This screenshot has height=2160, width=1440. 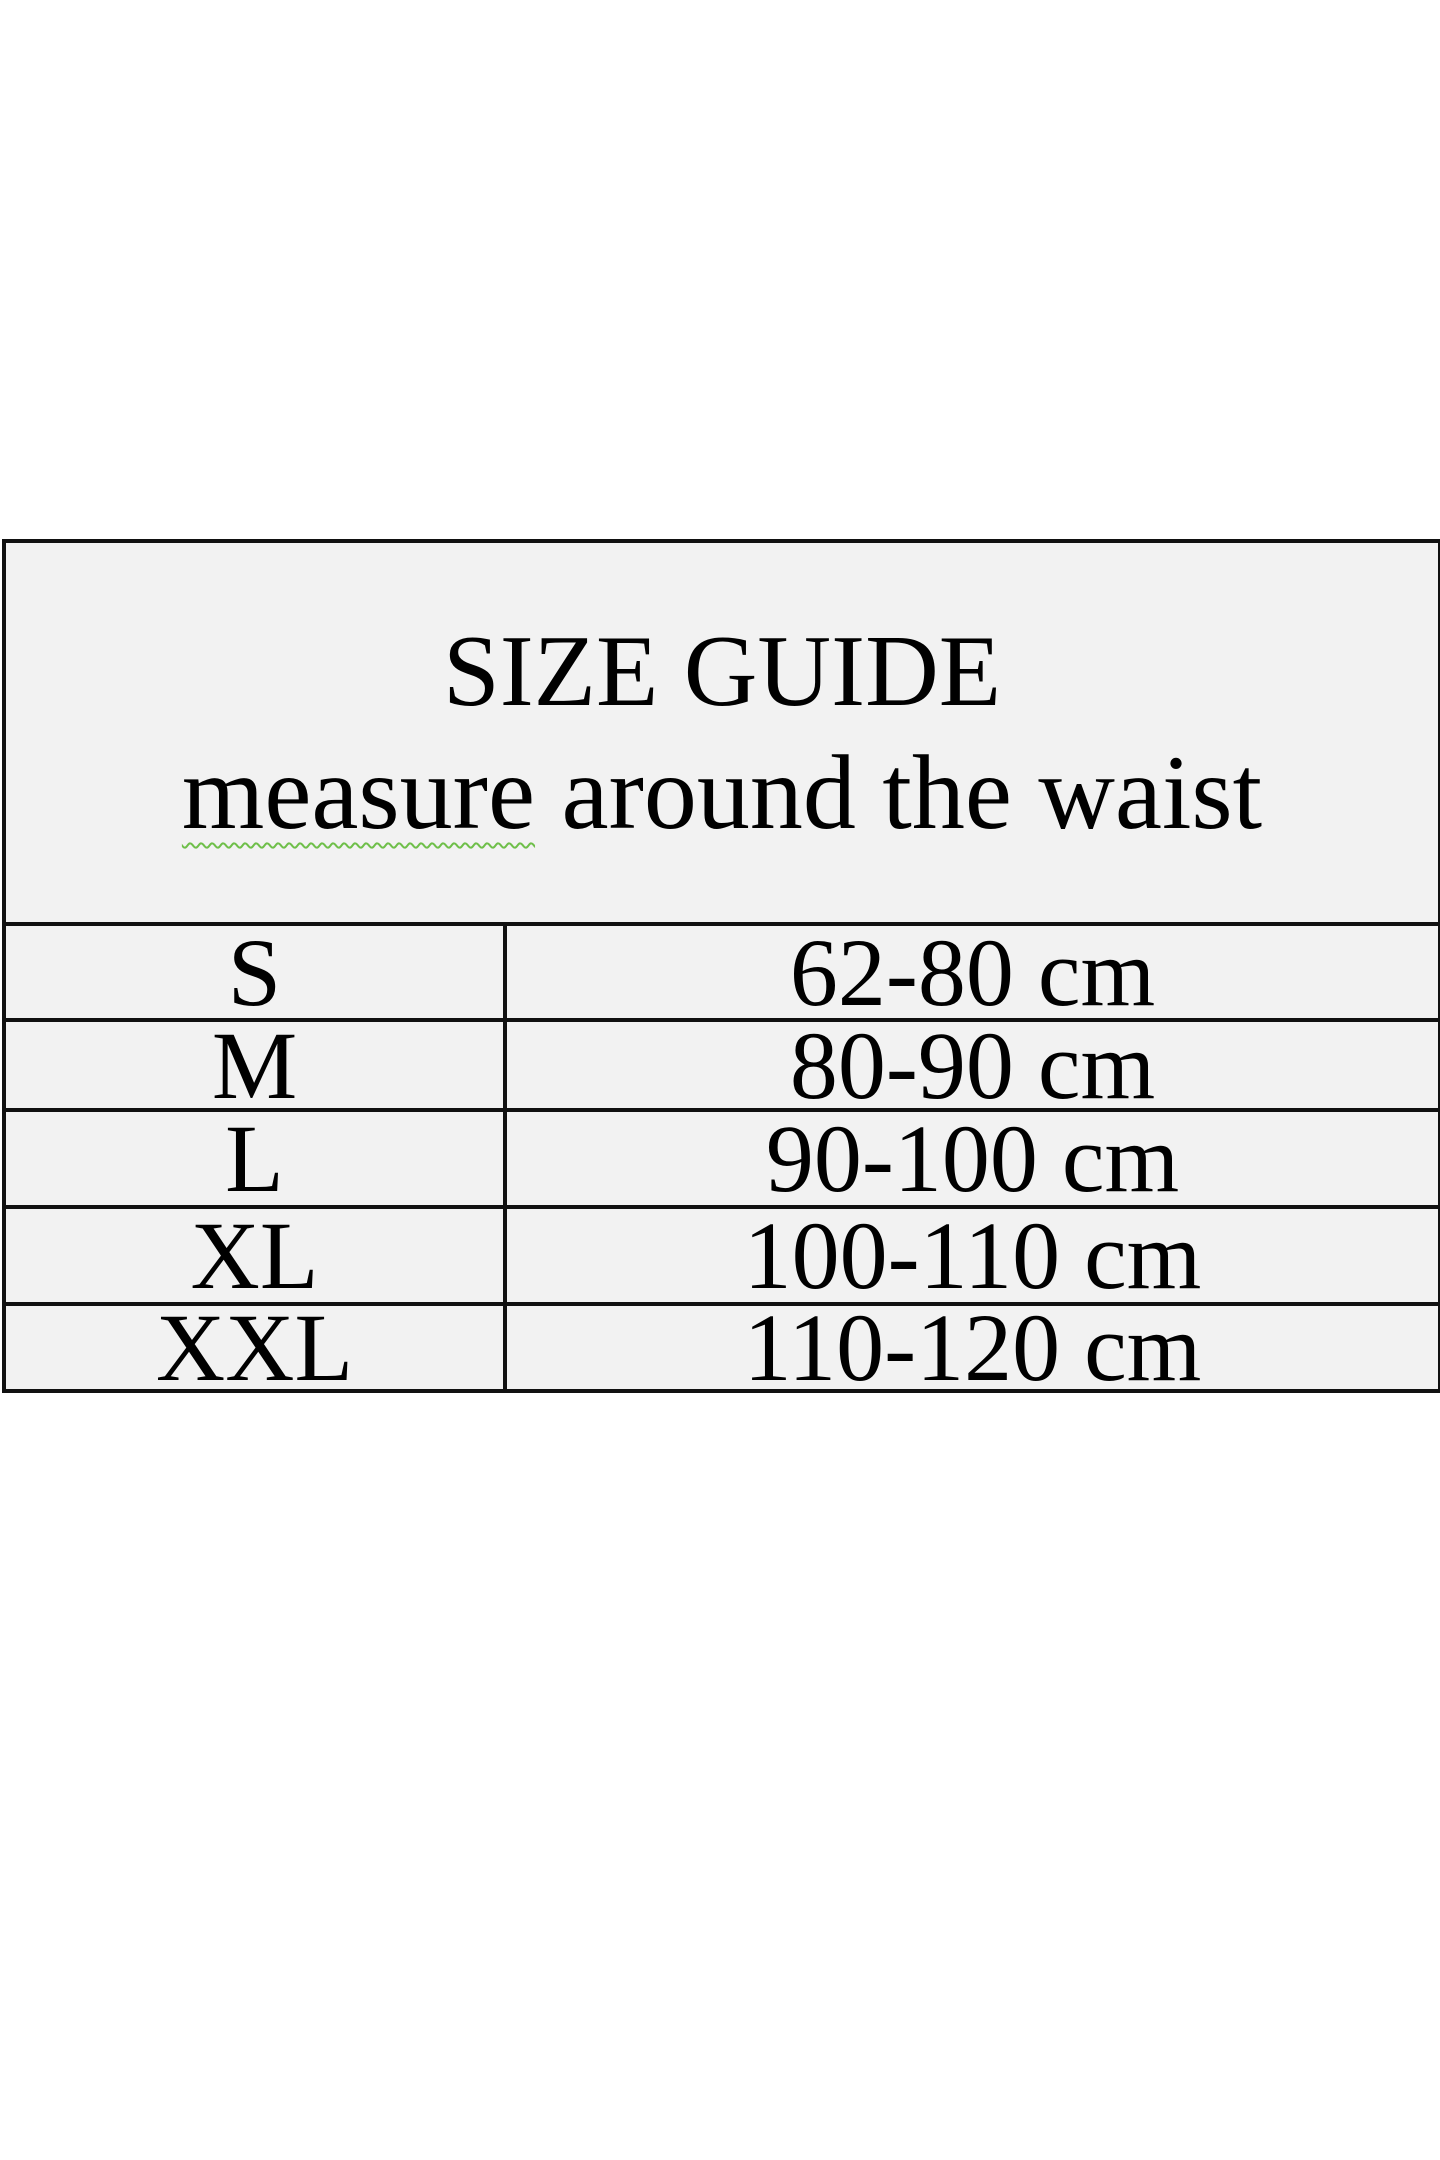 I want to click on spellcheck-flagged-word: measure, so click(x=358, y=792).